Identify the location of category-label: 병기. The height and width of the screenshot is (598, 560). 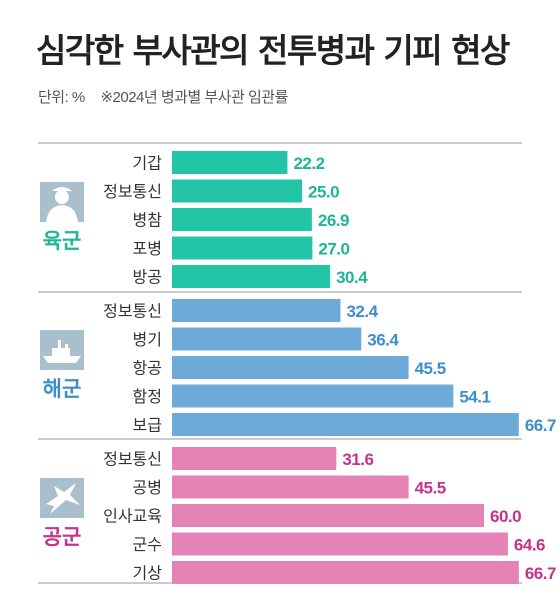
(147, 339).